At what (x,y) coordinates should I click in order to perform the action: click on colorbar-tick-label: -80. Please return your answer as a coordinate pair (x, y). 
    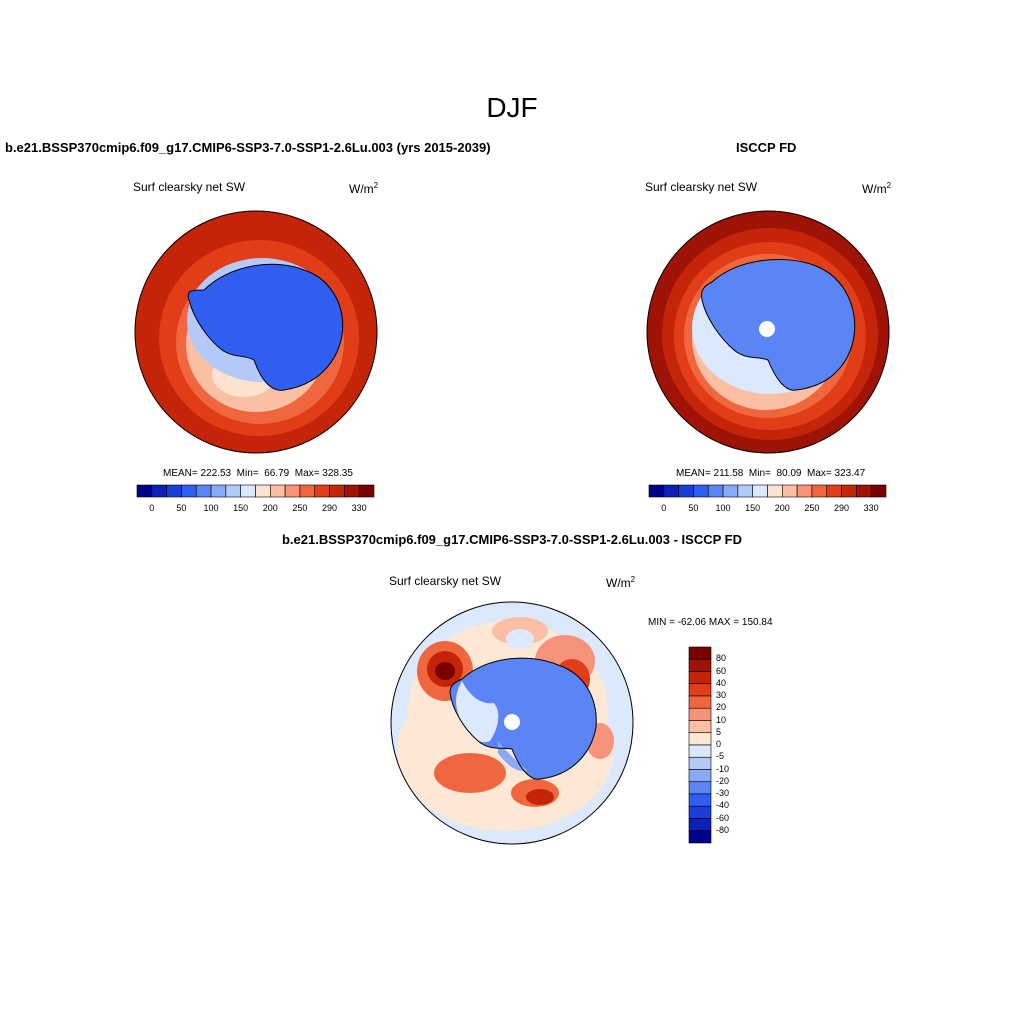
    Looking at the image, I should click on (723, 829).